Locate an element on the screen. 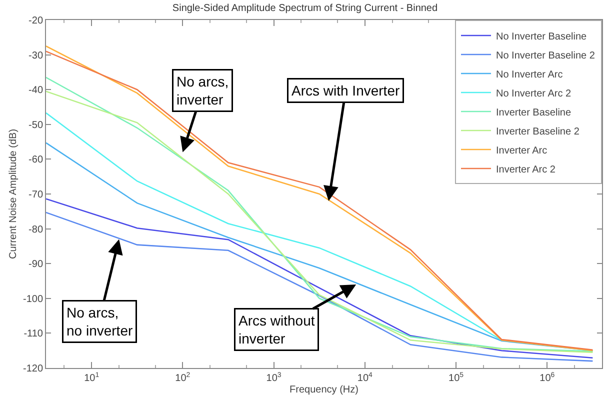 The image size is (610, 400). legend-label: No Inverter Baseline is located at coordinates (542, 36).